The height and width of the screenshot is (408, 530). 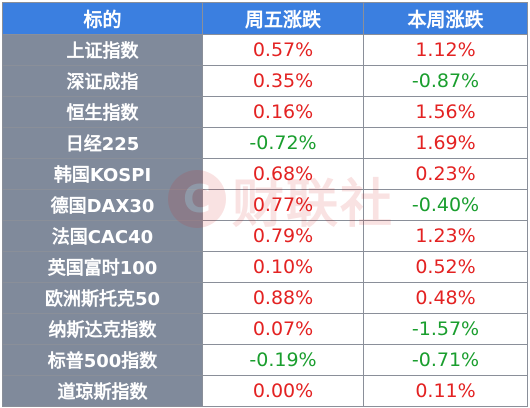 I want to click on table-row: 深证成指 0.35% -0.87%, so click(x=265, y=81).